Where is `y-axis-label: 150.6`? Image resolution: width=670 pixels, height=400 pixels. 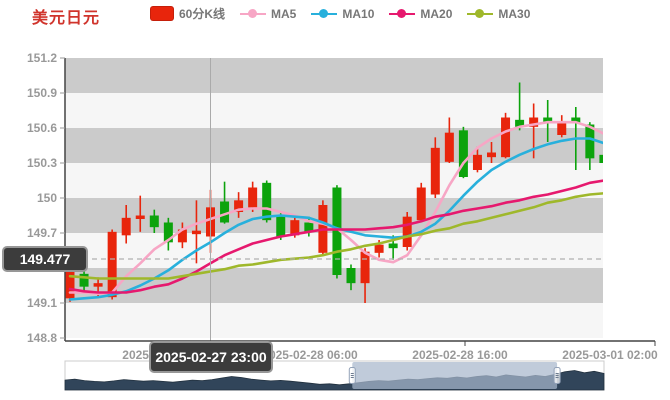 y-axis-label: 150.6 is located at coordinates (42, 128).